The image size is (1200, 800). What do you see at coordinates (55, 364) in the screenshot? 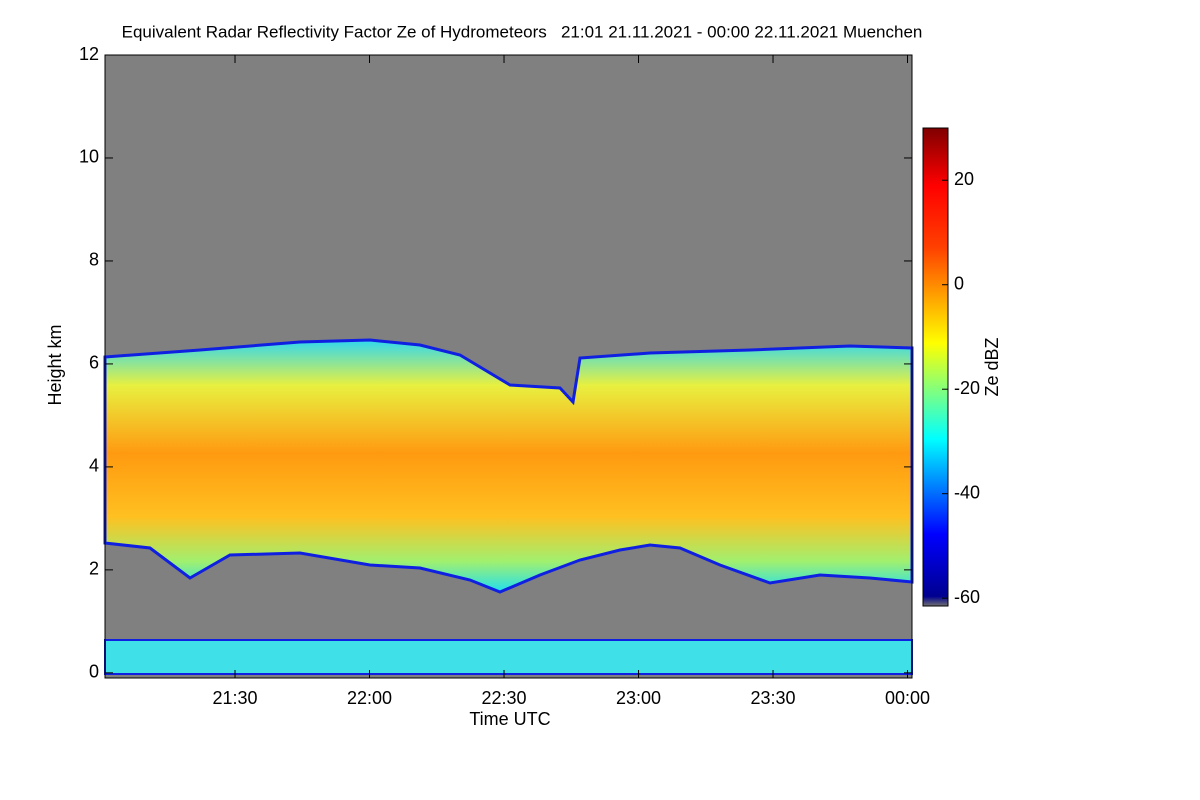
I see `y-axis-label: Height km` at bounding box center [55, 364].